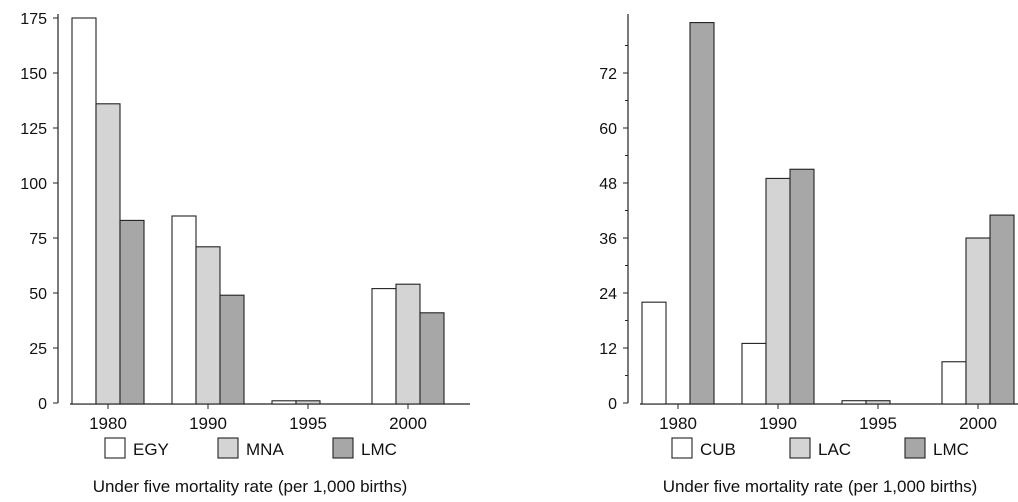 The image size is (1018, 502). Describe the element at coordinates (654, 353) in the screenshot. I see `bar-cub-1980` at that location.